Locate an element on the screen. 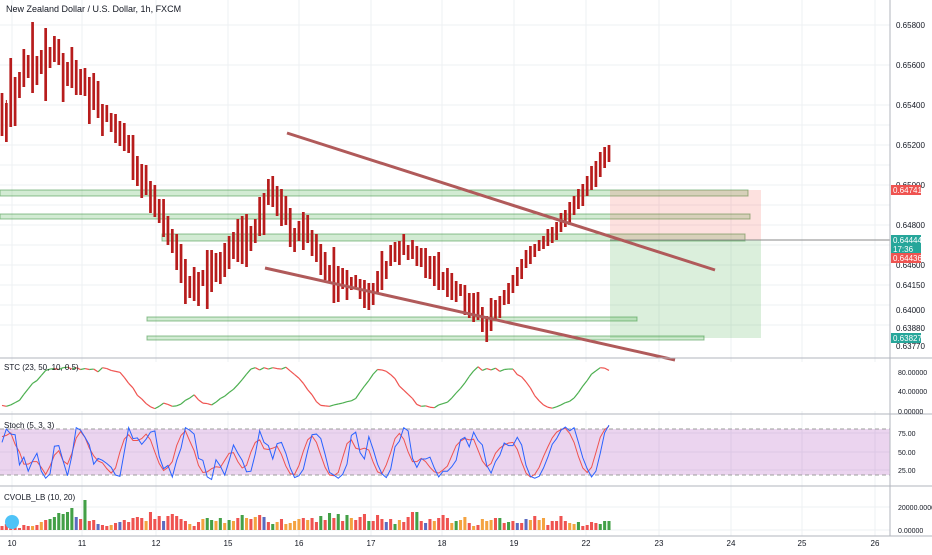 Image resolution: width=932 pixels, height=555 pixels. time-tick-label: 22 is located at coordinates (586, 543).